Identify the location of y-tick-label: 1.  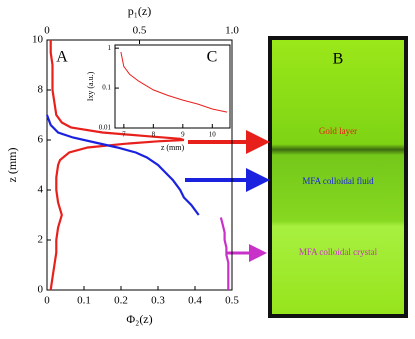
(110, 48).